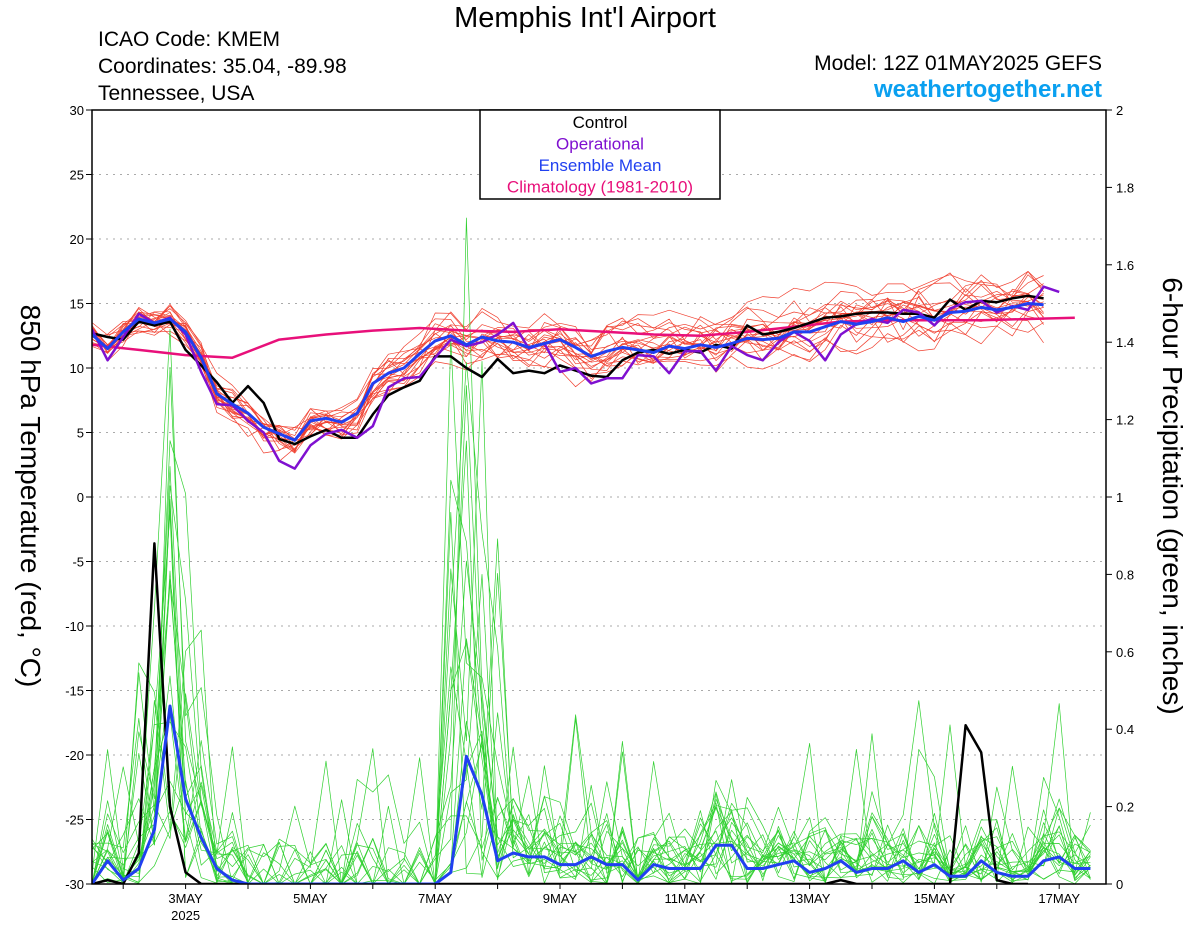 The height and width of the screenshot is (927, 1200). What do you see at coordinates (600, 144) in the screenshot?
I see `legend-entry: Operational` at bounding box center [600, 144].